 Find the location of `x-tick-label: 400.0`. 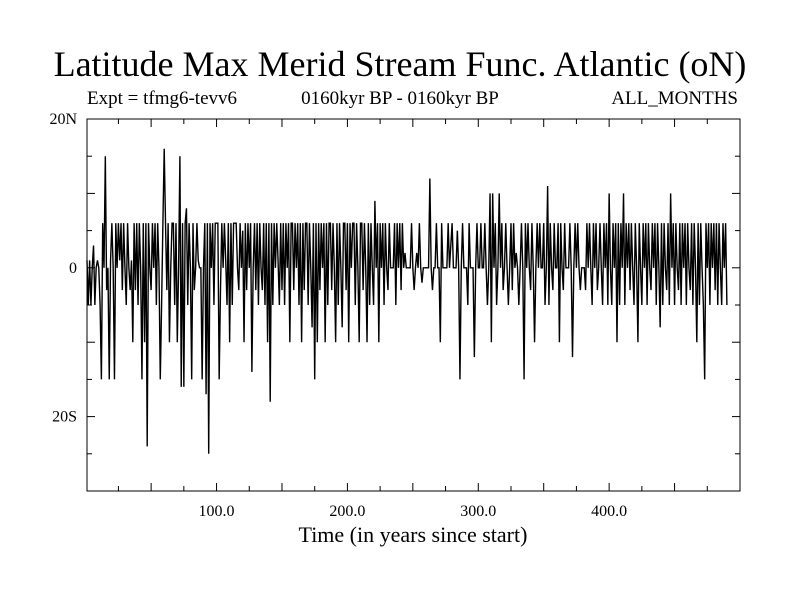

x-tick-label: 400.0 is located at coordinates (609, 511).